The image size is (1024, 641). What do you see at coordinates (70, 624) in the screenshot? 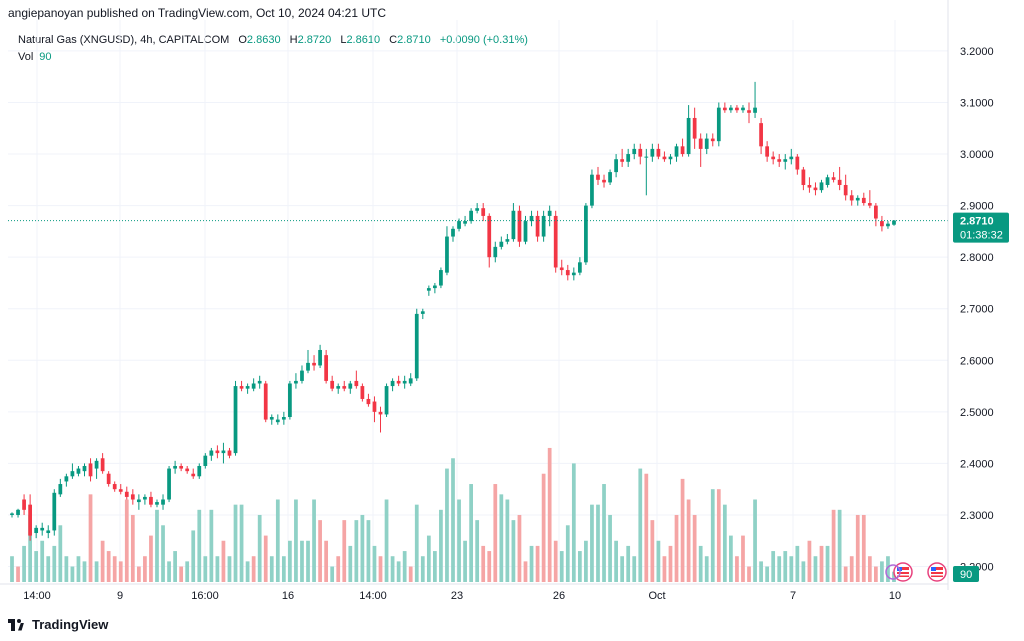
I see `brand-name: TradingView` at bounding box center [70, 624].